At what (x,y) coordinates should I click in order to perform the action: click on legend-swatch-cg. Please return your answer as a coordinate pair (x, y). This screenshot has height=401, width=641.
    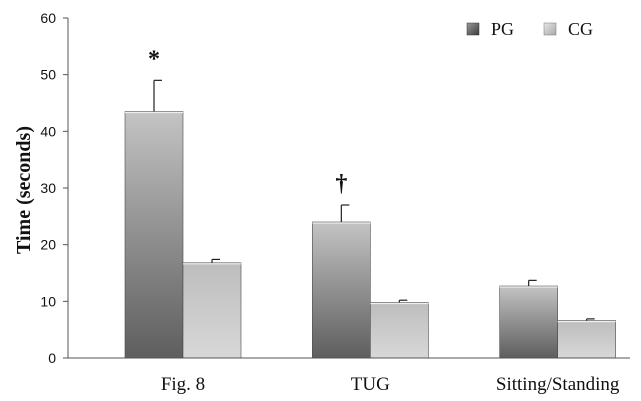
    Looking at the image, I should click on (550, 29).